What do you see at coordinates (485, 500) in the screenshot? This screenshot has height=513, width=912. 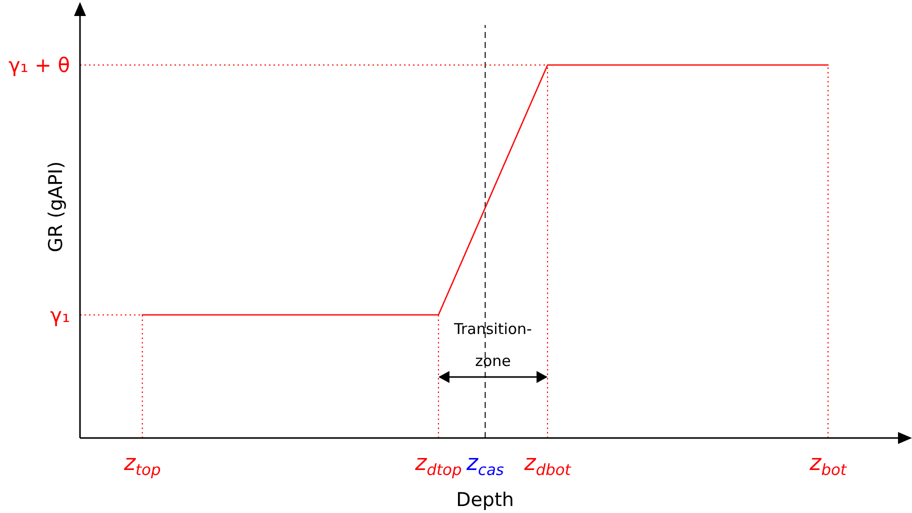 I see `x-axis-title: Depth` at bounding box center [485, 500].